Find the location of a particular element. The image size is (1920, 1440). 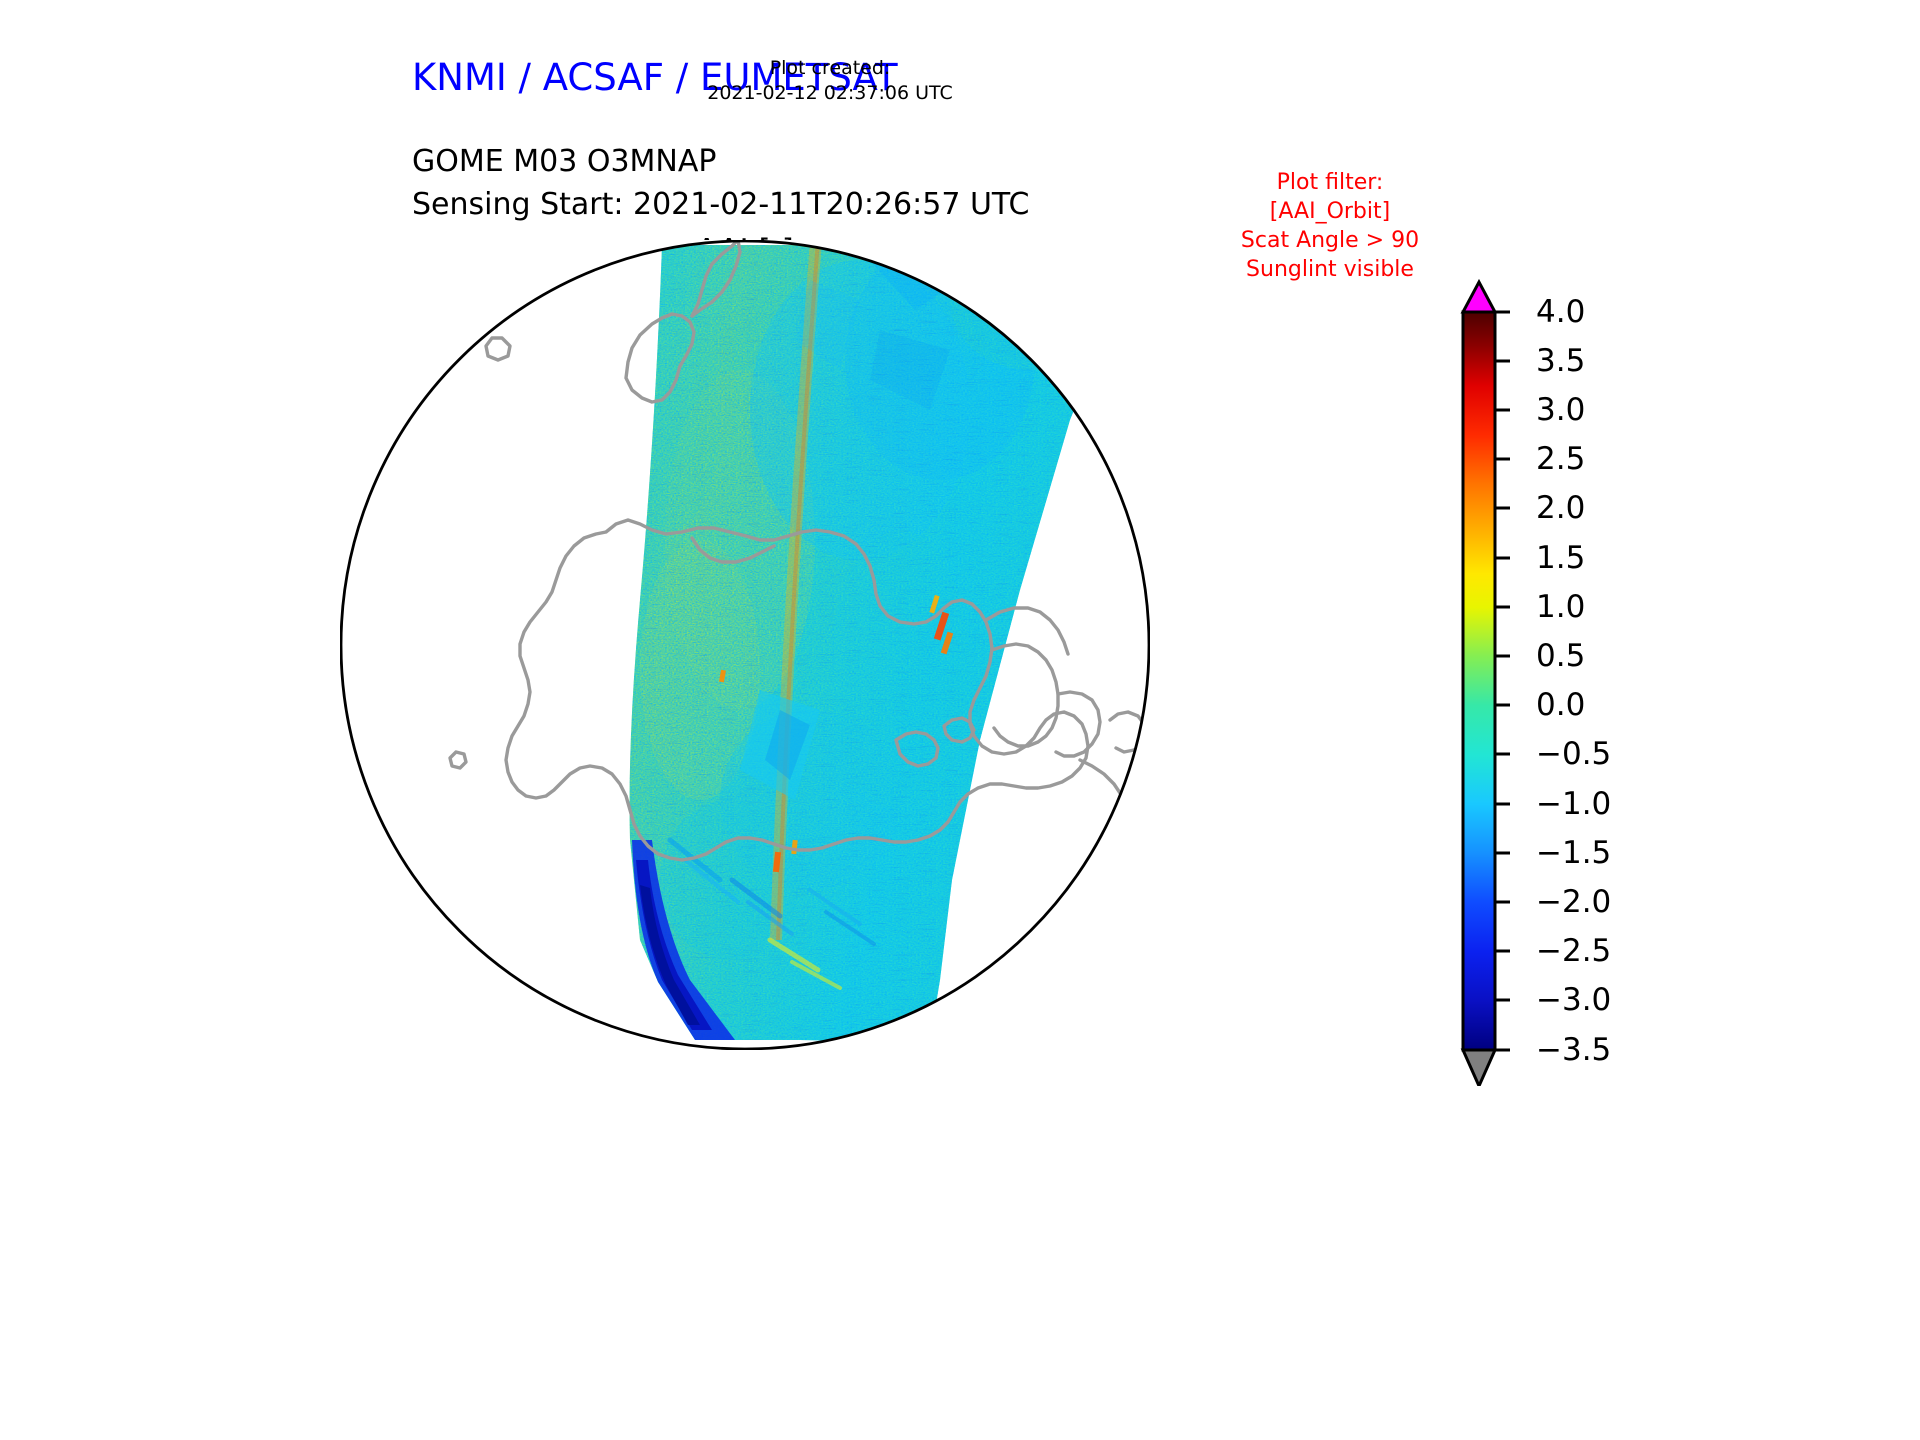

colorbar-tick-label: 3.5 is located at coordinates (1561, 361).